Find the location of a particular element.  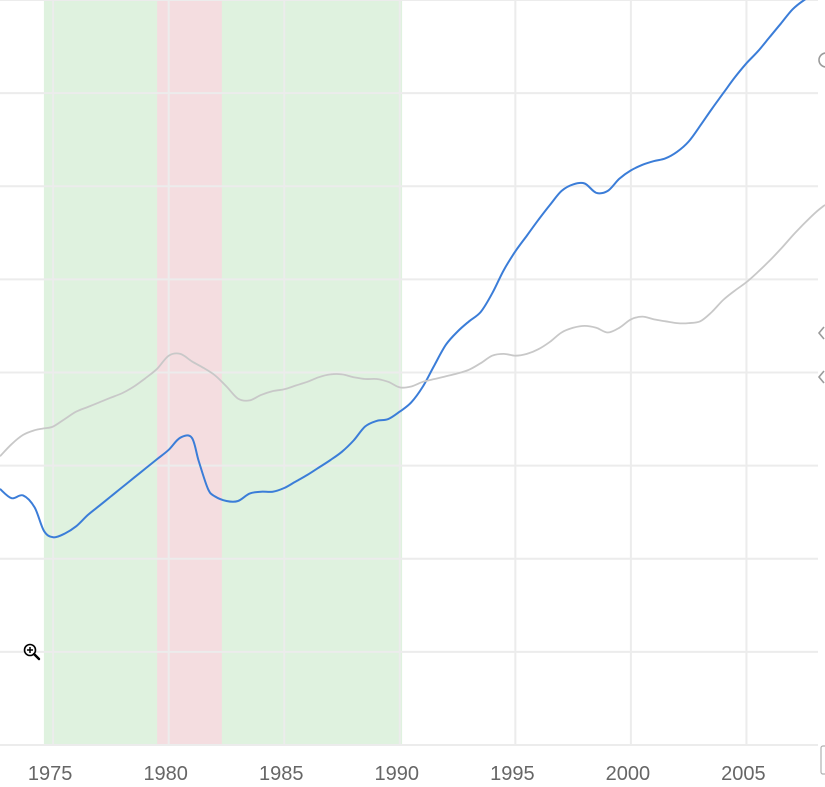

x-tick-label-5: 2000 is located at coordinates (628, 774).